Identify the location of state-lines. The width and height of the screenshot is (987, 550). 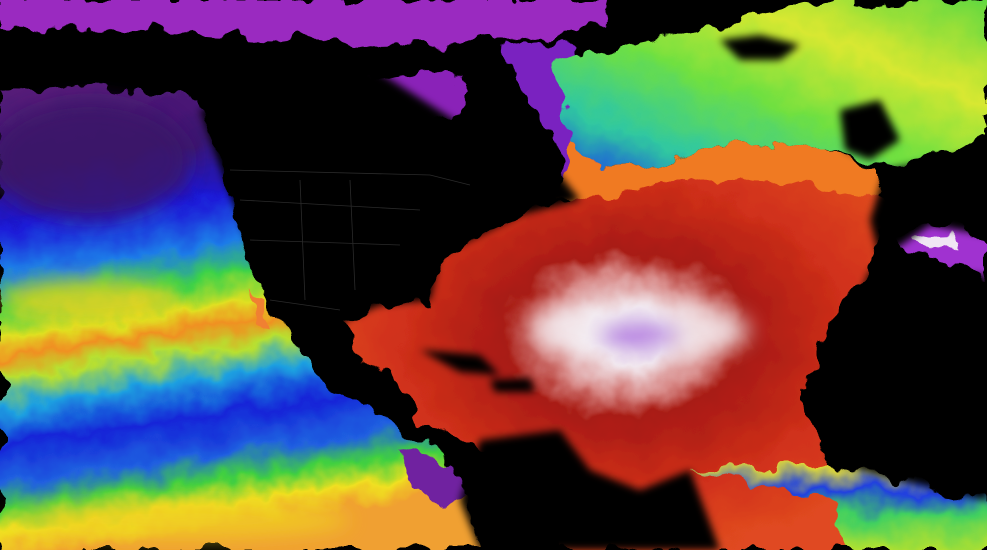
(330, 240).